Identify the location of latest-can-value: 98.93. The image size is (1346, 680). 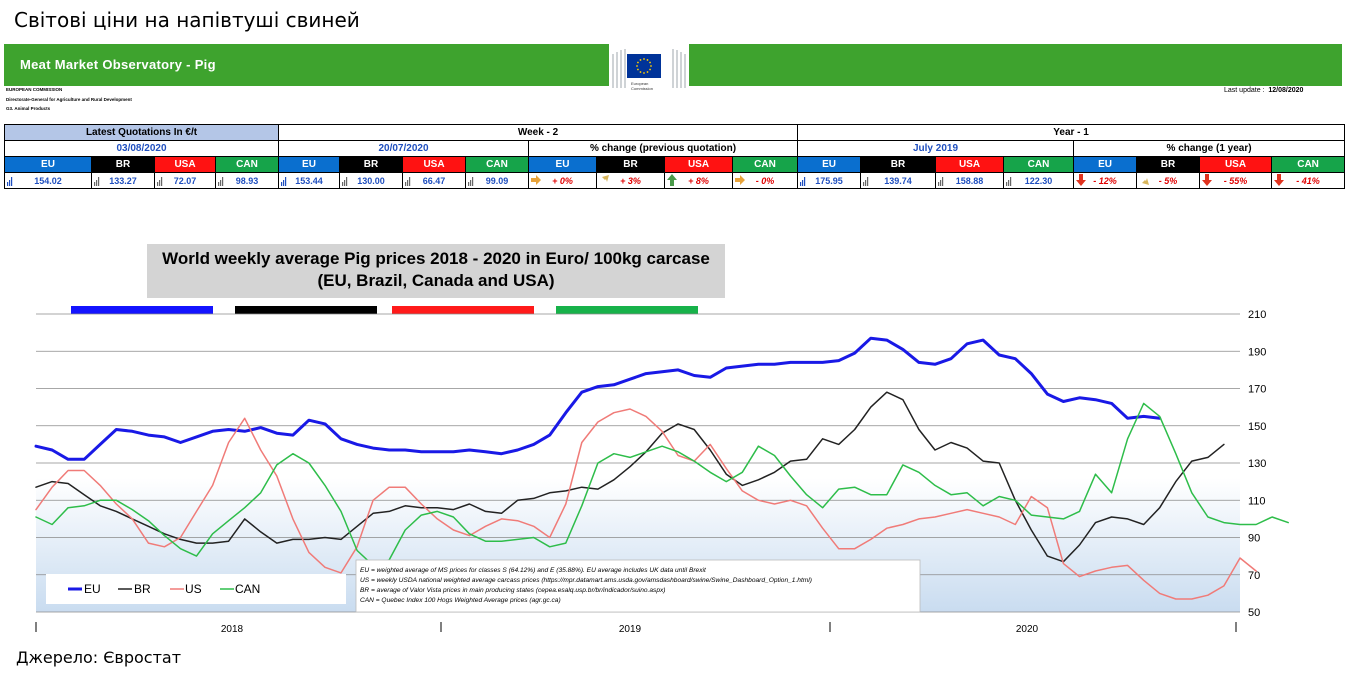
(247, 180).